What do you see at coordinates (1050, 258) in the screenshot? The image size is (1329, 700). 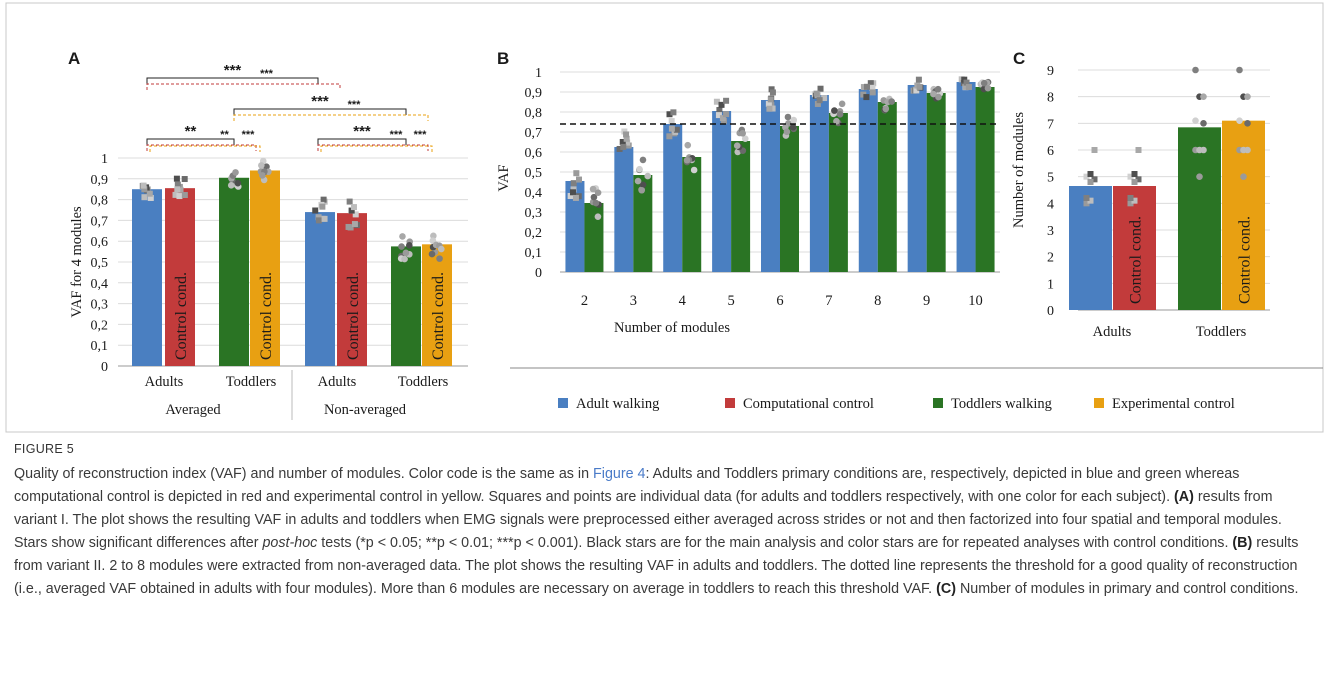 I see `y-tick-label: 2` at bounding box center [1050, 258].